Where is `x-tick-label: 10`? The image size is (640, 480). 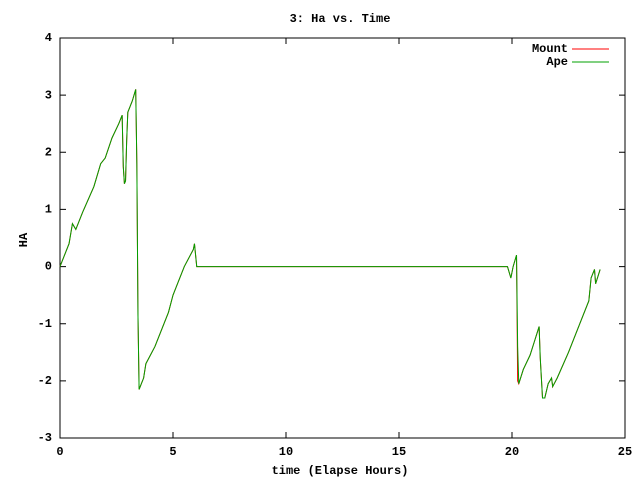 x-tick-label: 10 is located at coordinates (286, 452).